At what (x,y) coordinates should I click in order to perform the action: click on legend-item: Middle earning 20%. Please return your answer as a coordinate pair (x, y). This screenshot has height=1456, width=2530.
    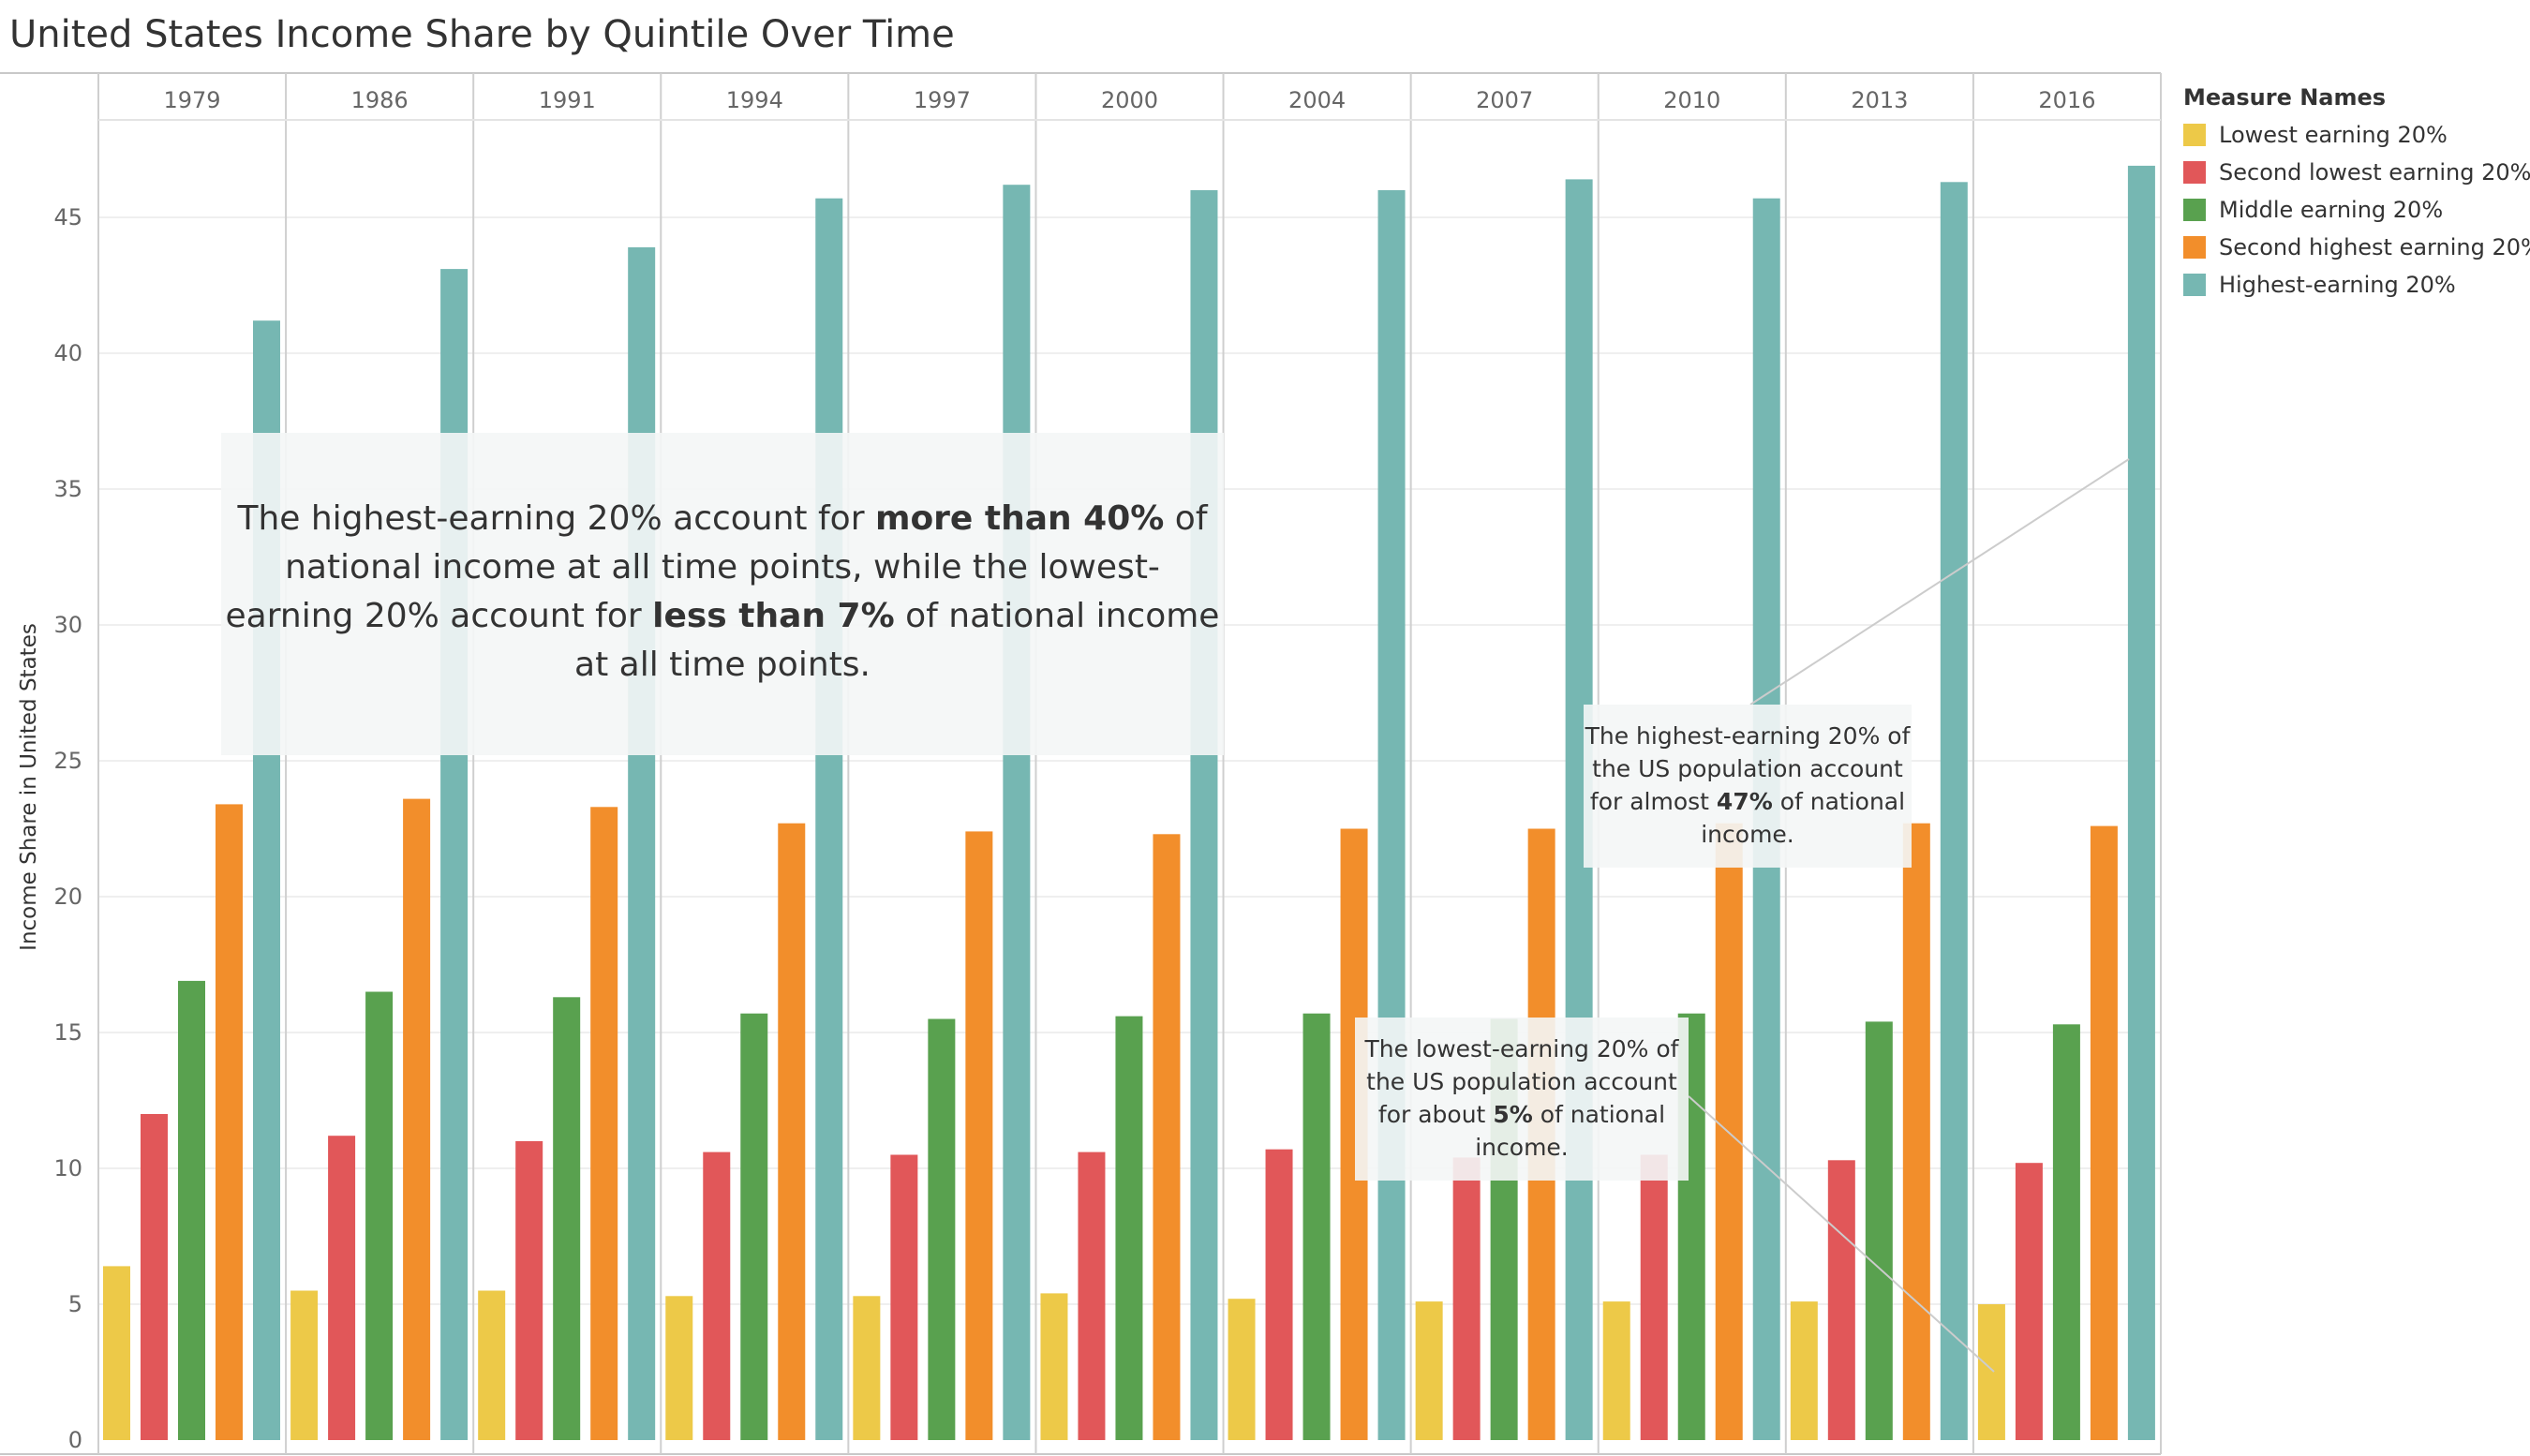
    Looking at the image, I should click on (2356, 210).